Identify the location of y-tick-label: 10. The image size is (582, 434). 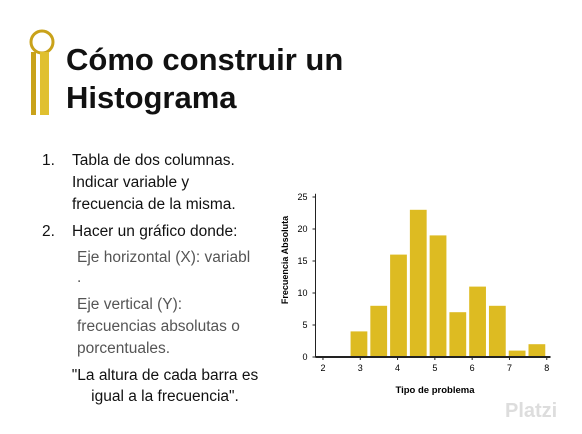
(302, 293).